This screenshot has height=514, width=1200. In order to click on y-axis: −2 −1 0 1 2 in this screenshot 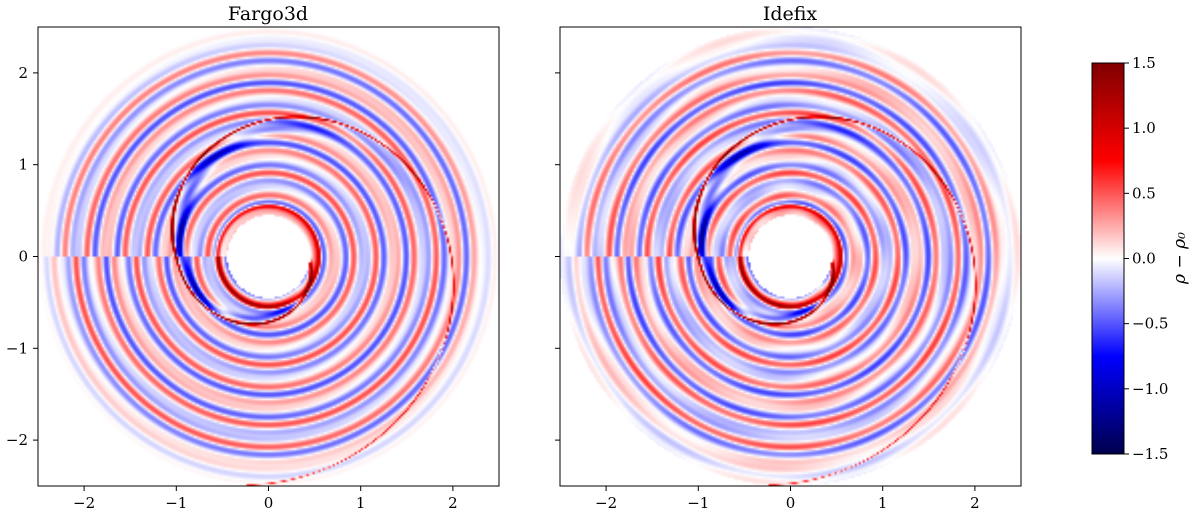, I will do `click(22, 256)`.